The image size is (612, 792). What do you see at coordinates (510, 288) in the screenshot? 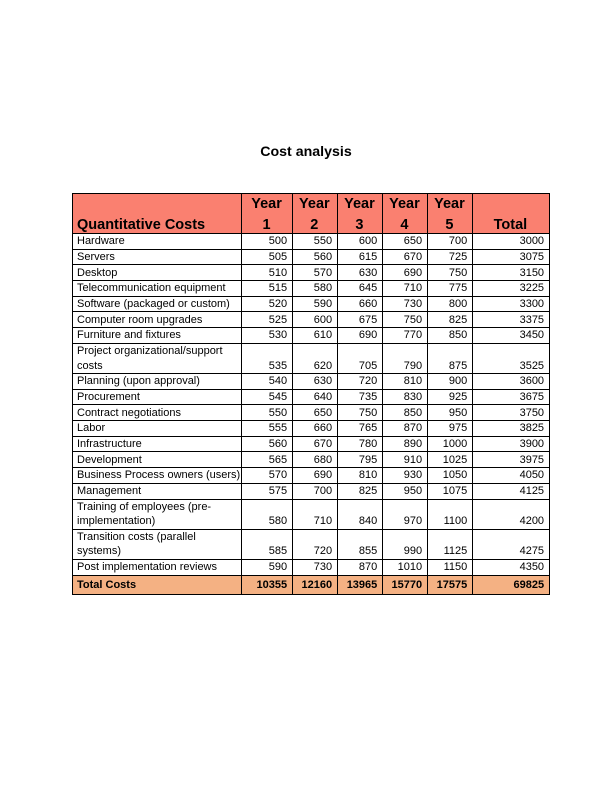
I see `row-total-value: 3225` at bounding box center [510, 288].